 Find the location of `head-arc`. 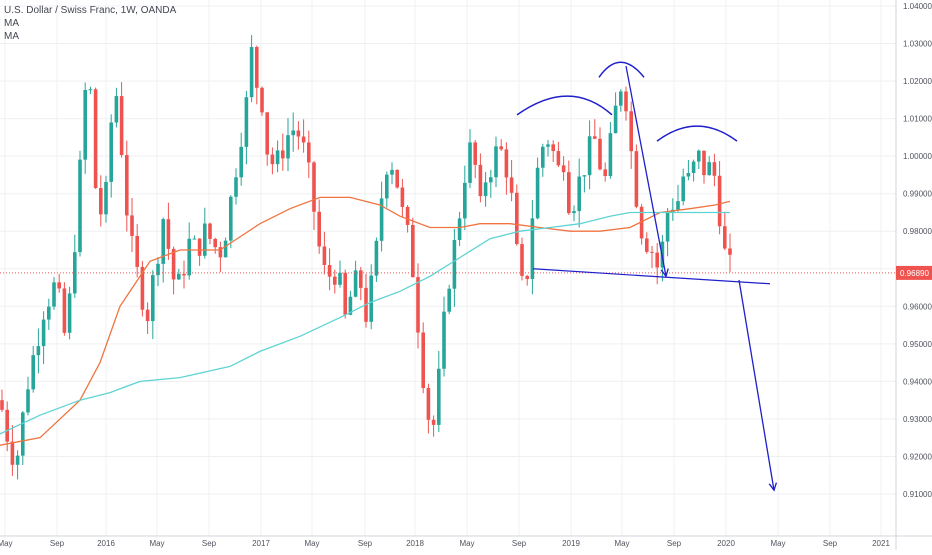

head-arc is located at coordinates (621, 69).